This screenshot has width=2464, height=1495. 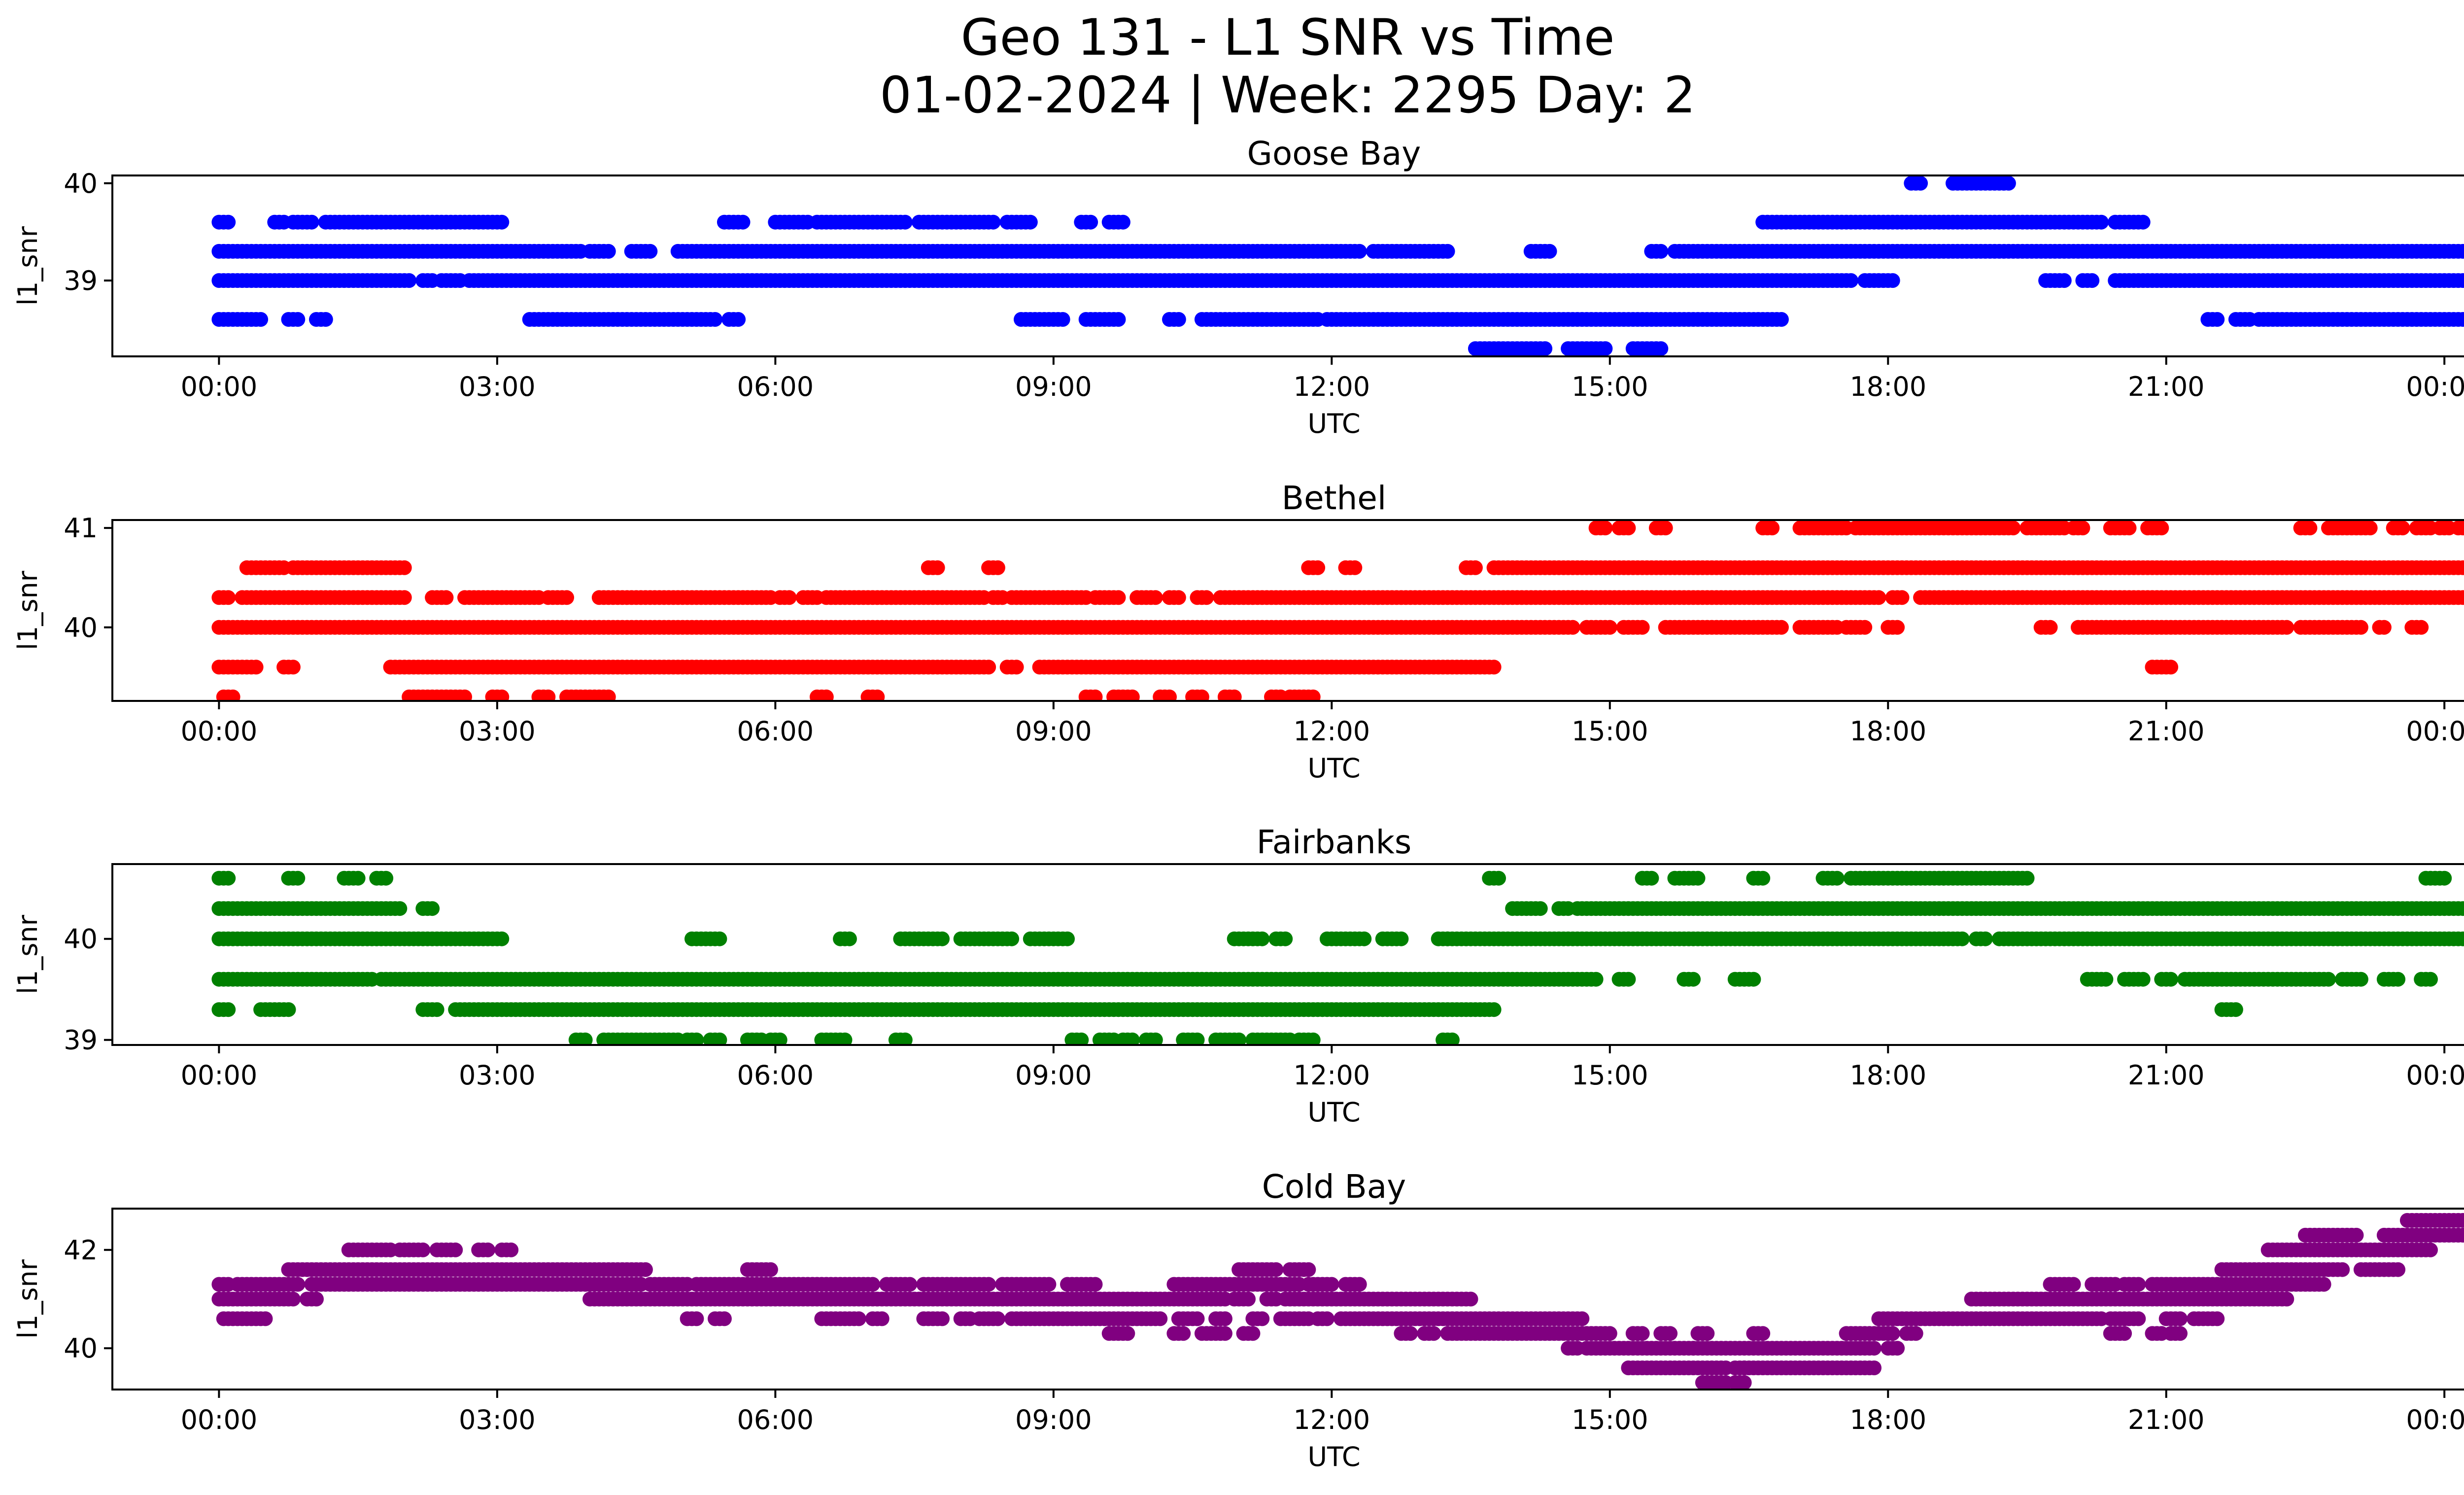 I want to click on x-tick-label: 09:00, so click(x=1053, y=1075).